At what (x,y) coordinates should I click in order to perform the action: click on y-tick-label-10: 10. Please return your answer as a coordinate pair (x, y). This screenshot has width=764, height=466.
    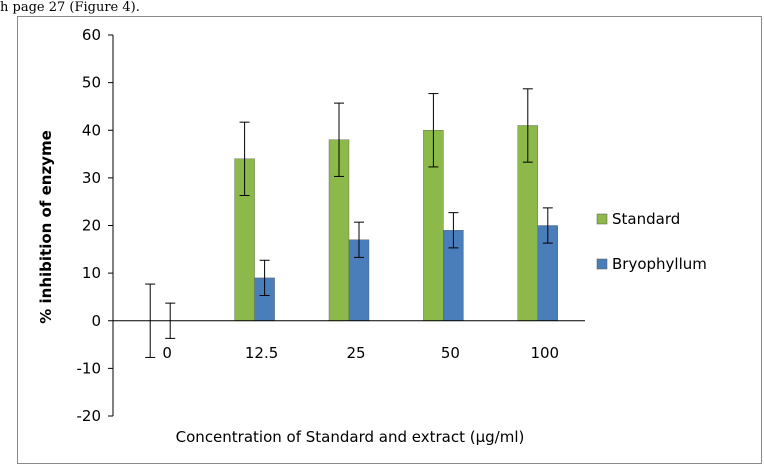
    Looking at the image, I should click on (91, 273).